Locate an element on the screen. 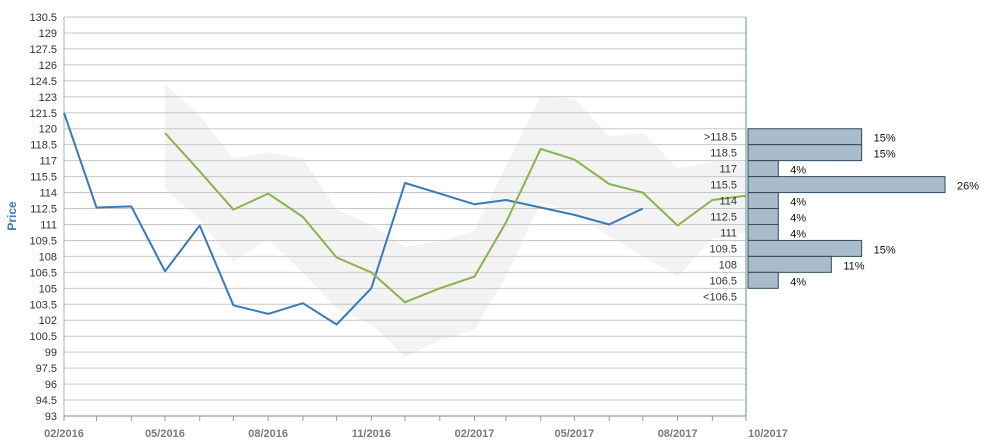  y-tick-label: 94.5 is located at coordinates (46, 401).